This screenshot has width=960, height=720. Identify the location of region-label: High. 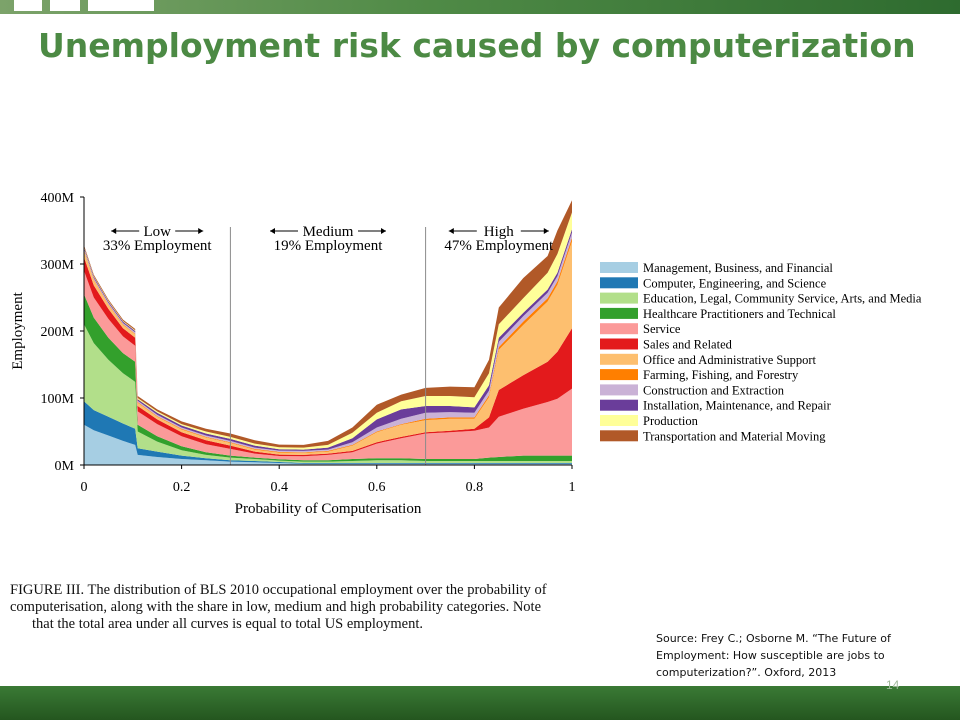
(499, 232).